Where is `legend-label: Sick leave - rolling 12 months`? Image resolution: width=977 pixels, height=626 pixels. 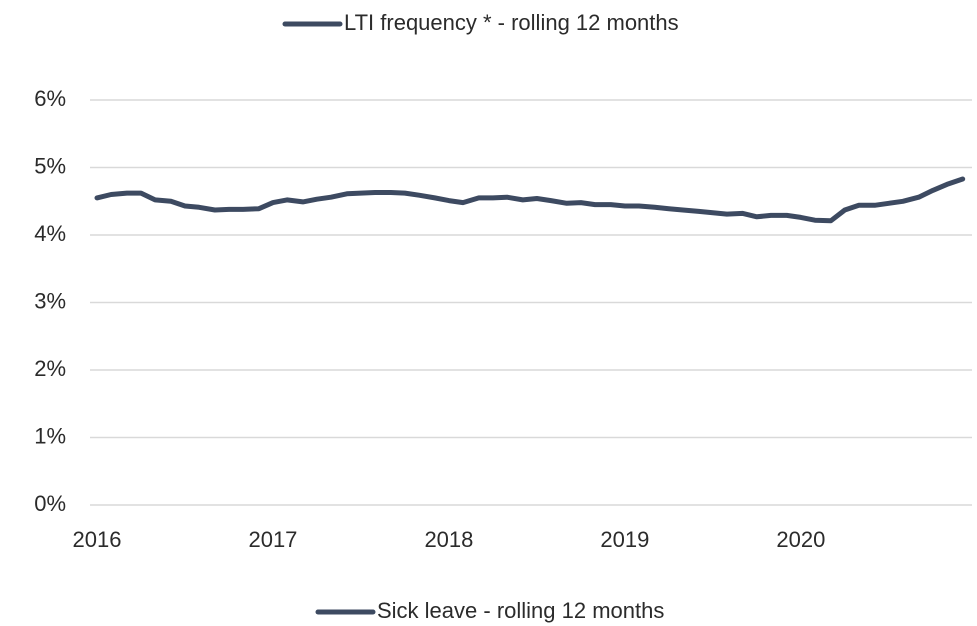
legend-label: Sick leave - rolling 12 months is located at coordinates (520, 610).